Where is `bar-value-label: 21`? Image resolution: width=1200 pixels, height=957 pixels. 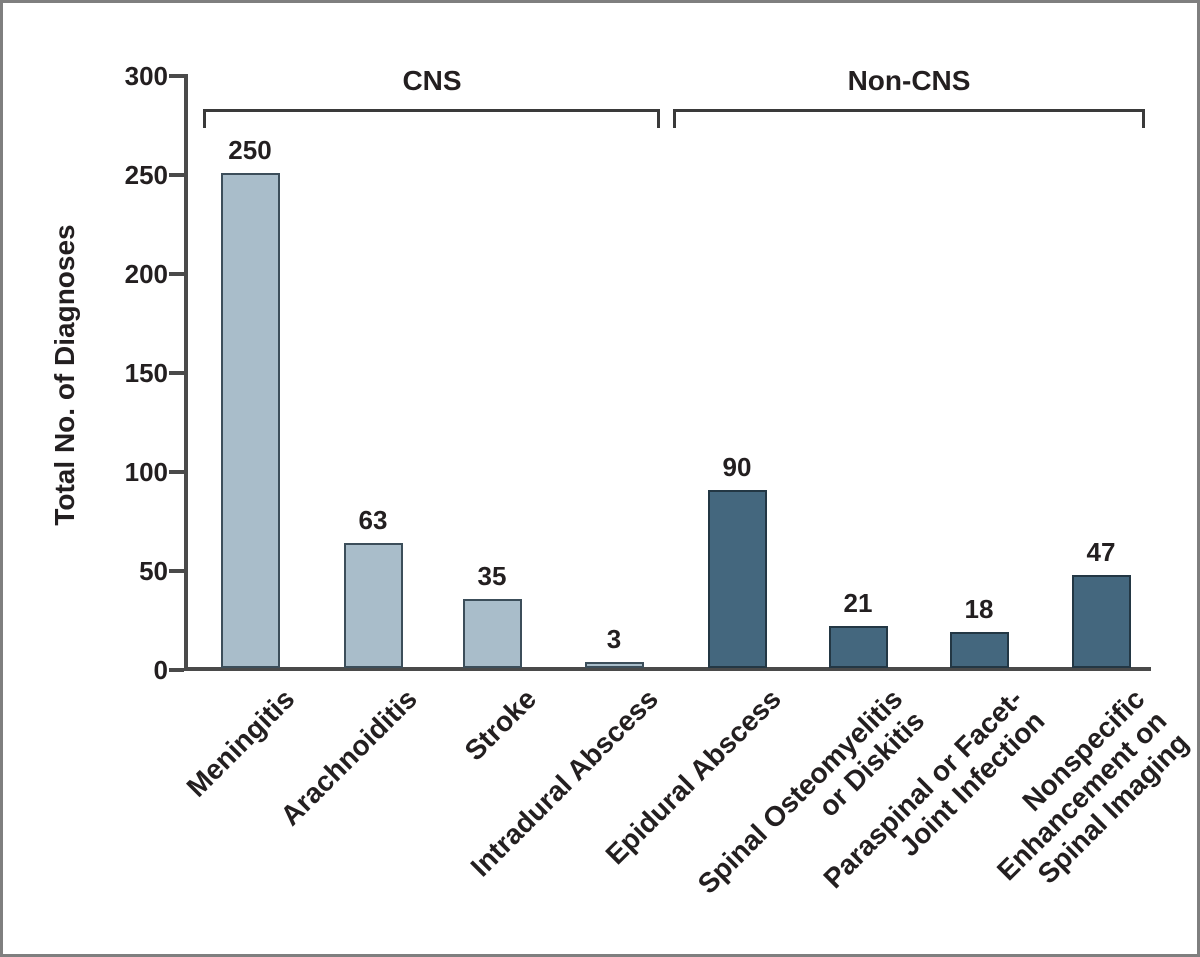 bar-value-label: 21 is located at coordinates (858, 603).